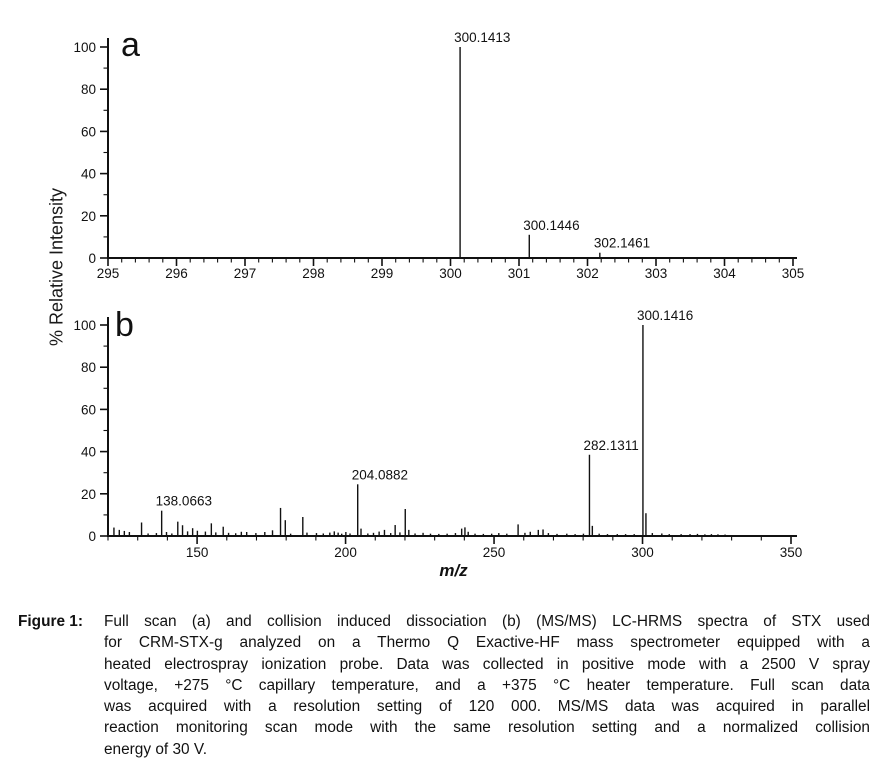 Image resolution: width=882 pixels, height=766 pixels. What do you see at coordinates (453, 570) in the screenshot?
I see `x-axis-title: m/z` at bounding box center [453, 570].